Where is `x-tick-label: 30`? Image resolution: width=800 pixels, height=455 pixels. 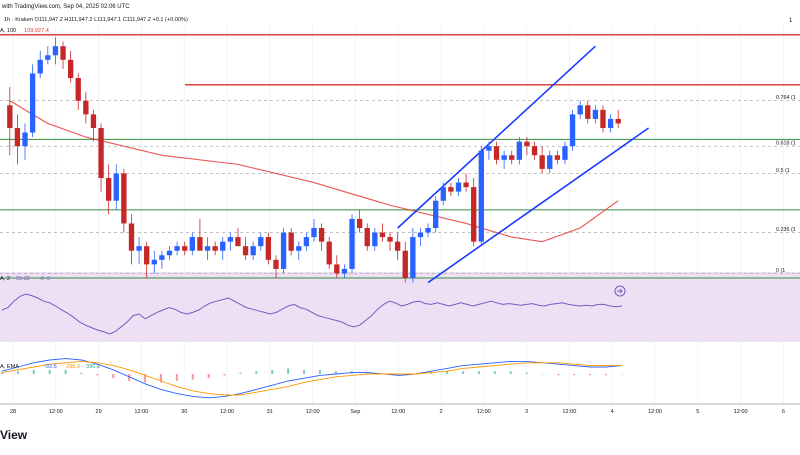
x-tick-label: 30 is located at coordinates (184, 412).